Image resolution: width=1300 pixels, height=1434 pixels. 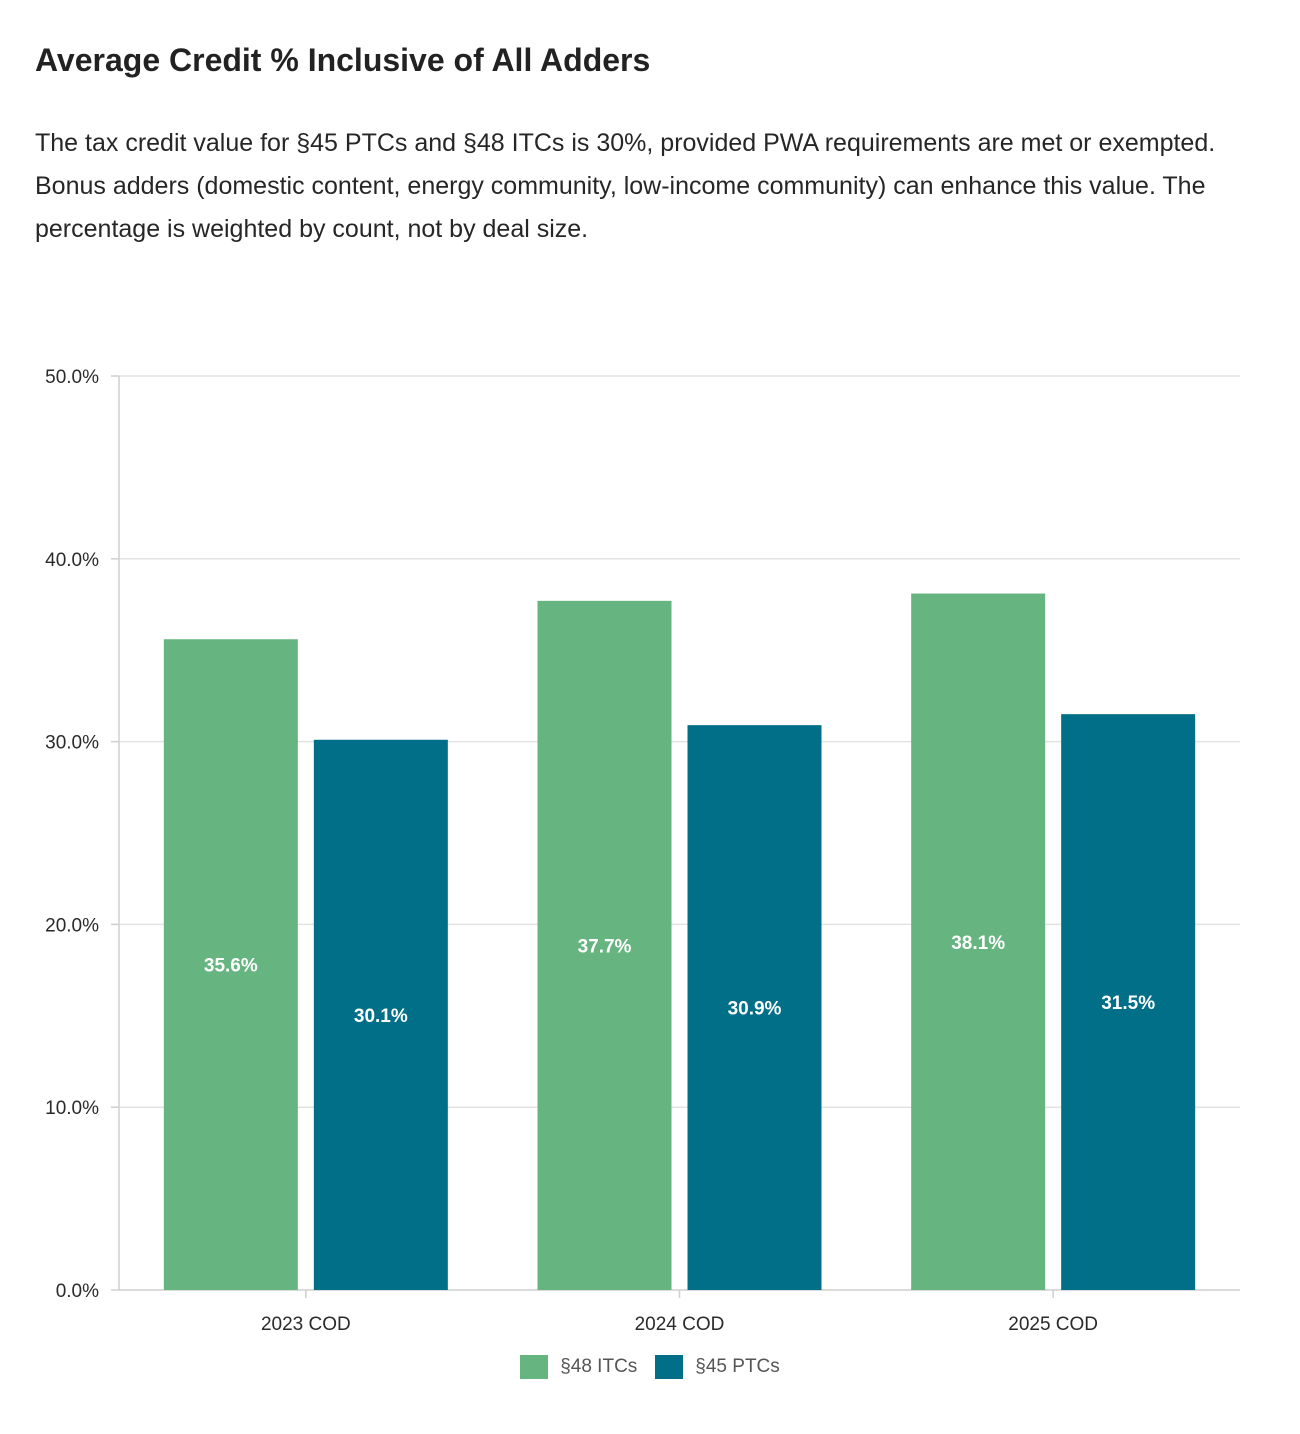 What do you see at coordinates (306, 1324) in the screenshot?
I see `x-tick-label: 2023 COD` at bounding box center [306, 1324].